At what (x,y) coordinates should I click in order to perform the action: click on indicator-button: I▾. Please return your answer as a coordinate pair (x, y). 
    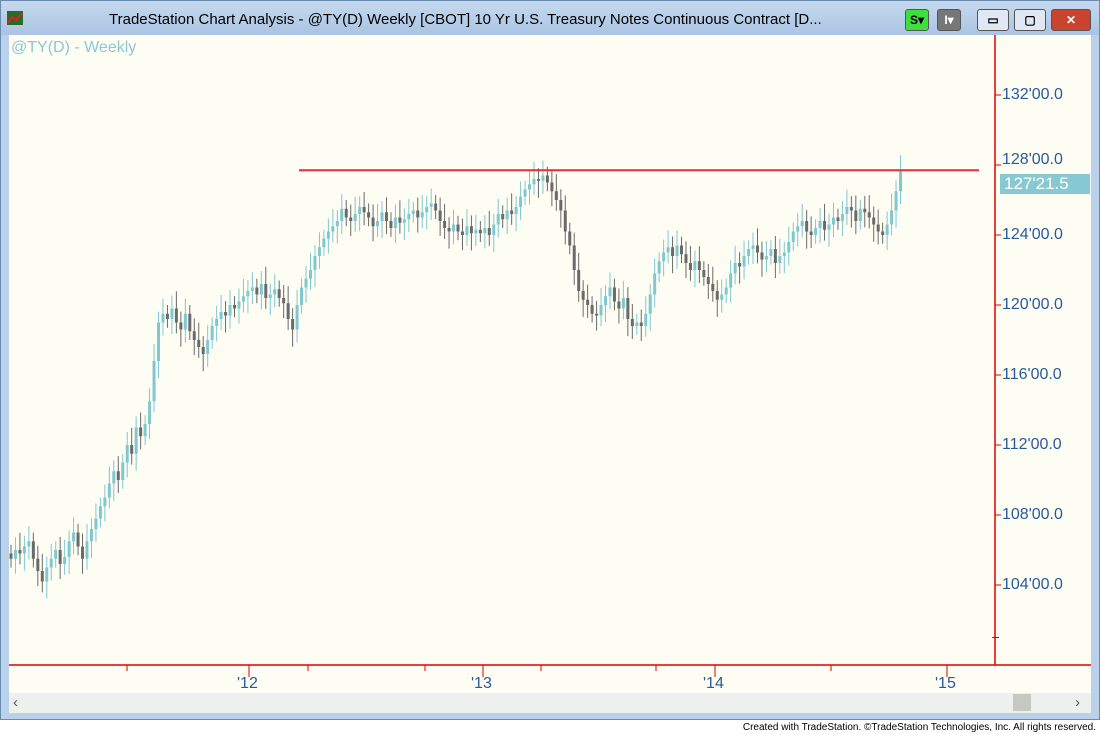
    Looking at the image, I should click on (949, 20).